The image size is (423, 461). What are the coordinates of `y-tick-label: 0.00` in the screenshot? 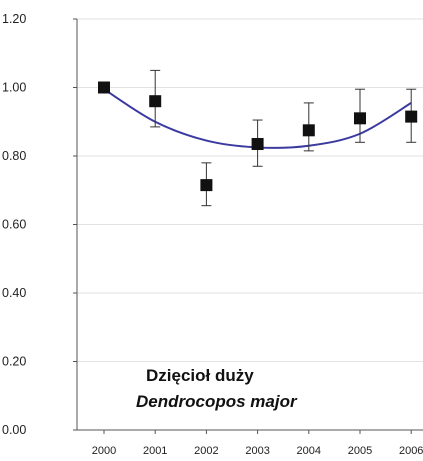 It's located at (14, 430).